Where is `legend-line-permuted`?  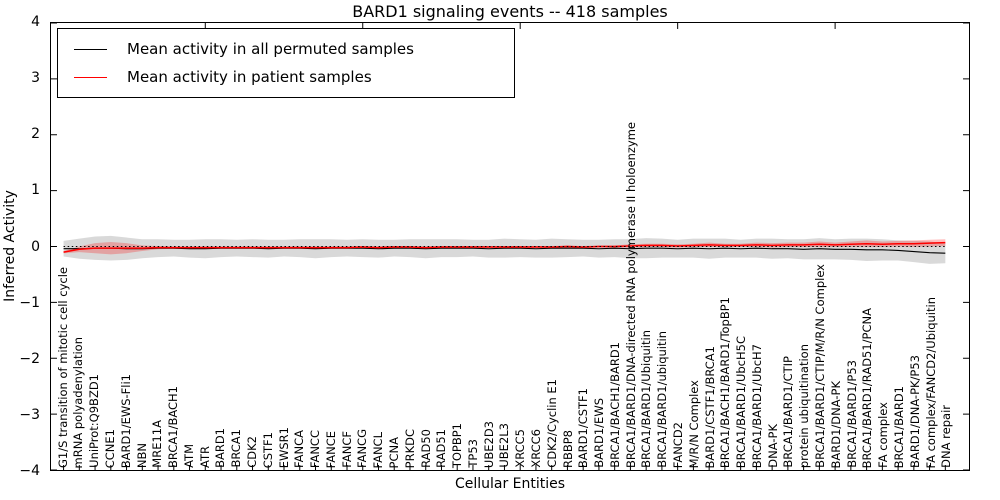
legend-line-permuted is located at coordinates (90, 49).